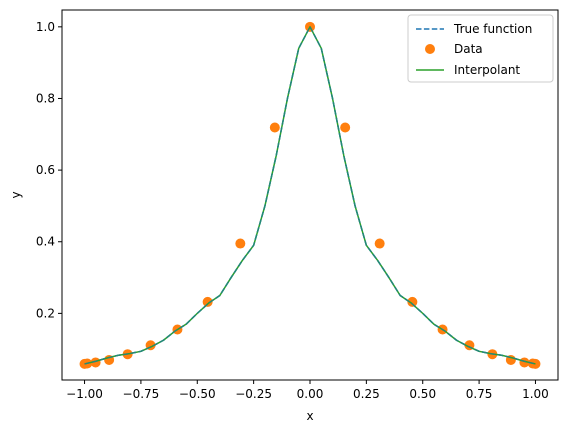 The width and height of the screenshot is (567, 432). I want to click on legend-label-interpolant: Interpolant, so click(487, 70).